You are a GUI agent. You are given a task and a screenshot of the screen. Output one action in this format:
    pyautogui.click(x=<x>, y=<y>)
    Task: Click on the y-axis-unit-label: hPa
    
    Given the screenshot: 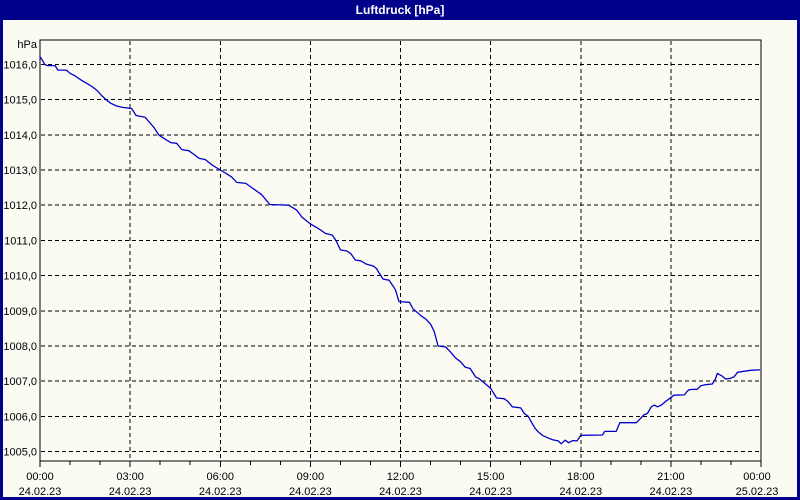 What is the action you would take?
    pyautogui.click(x=27, y=45)
    